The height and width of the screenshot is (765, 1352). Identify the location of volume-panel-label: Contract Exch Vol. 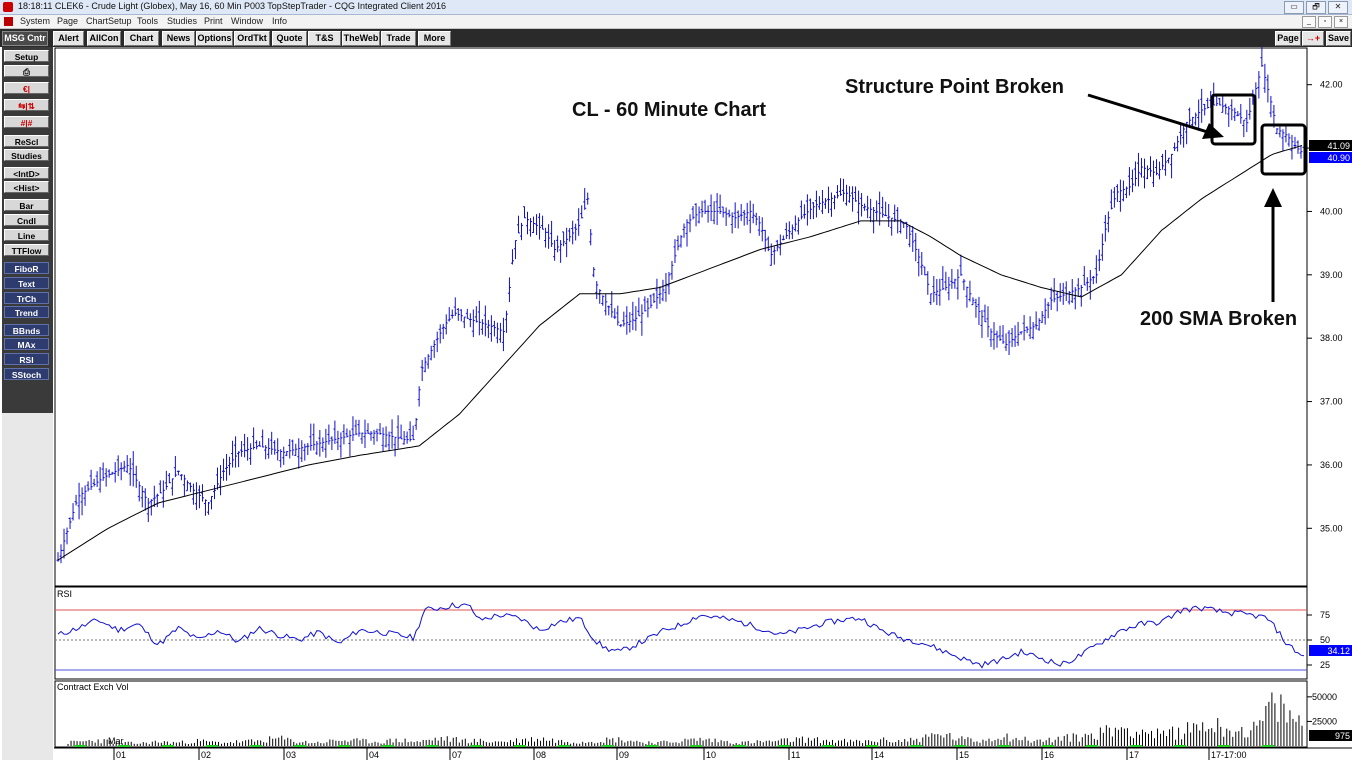
(93, 687).